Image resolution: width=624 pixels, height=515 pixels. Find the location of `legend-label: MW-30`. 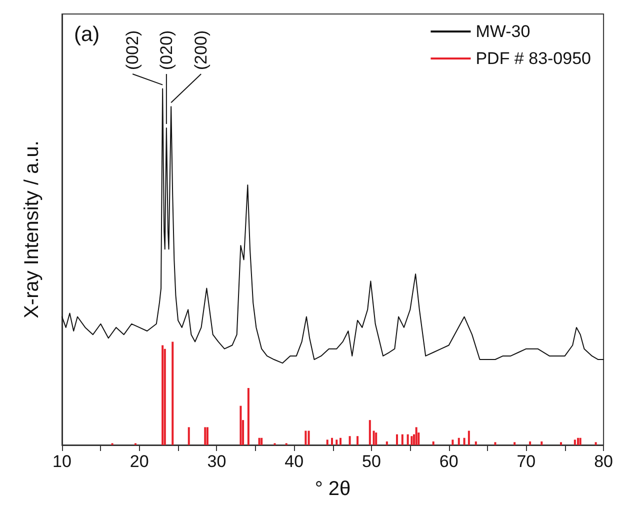

legend-label: MW-30 is located at coordinates (503, 31).